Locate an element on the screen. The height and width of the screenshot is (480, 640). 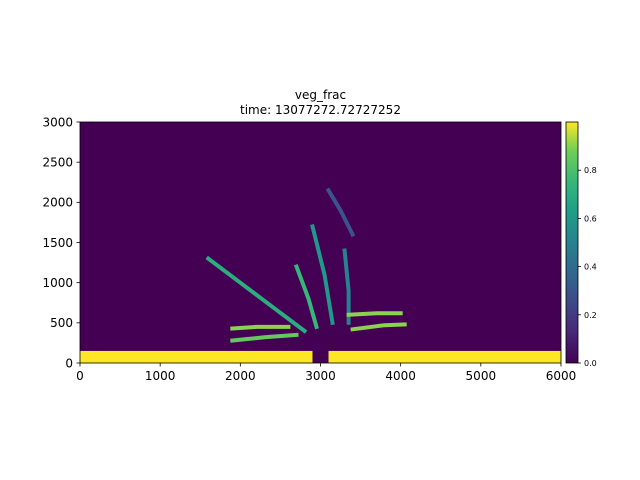
colorbar-tick-label: 0.2 is located at coordinates (590, 315).